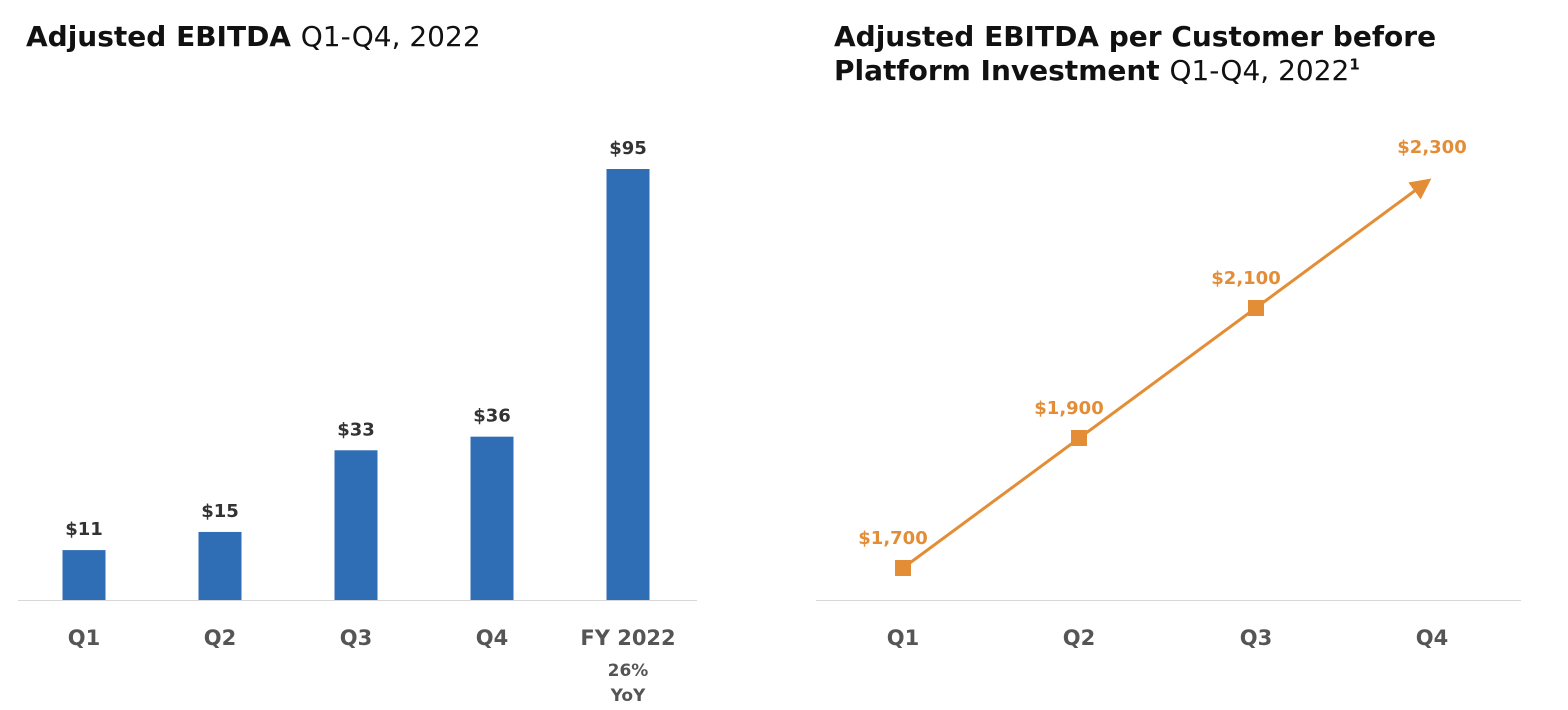 The image size is (1568, 710). Describe the element at coordinates (628, 671) in the screenshot. I see `fy-growth-note: 26%` at that location.